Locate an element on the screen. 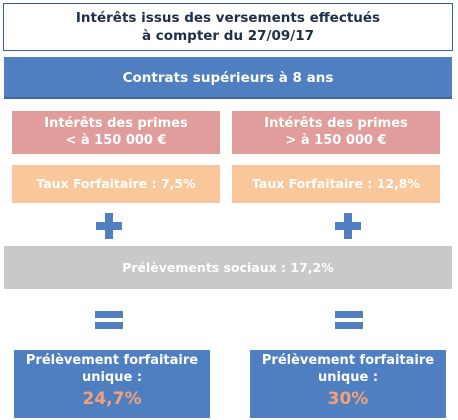 The image size is (458, 420). rate-box-7-5: Taux Forfaitaire : 7,5% is located at coordinates (116, 184).